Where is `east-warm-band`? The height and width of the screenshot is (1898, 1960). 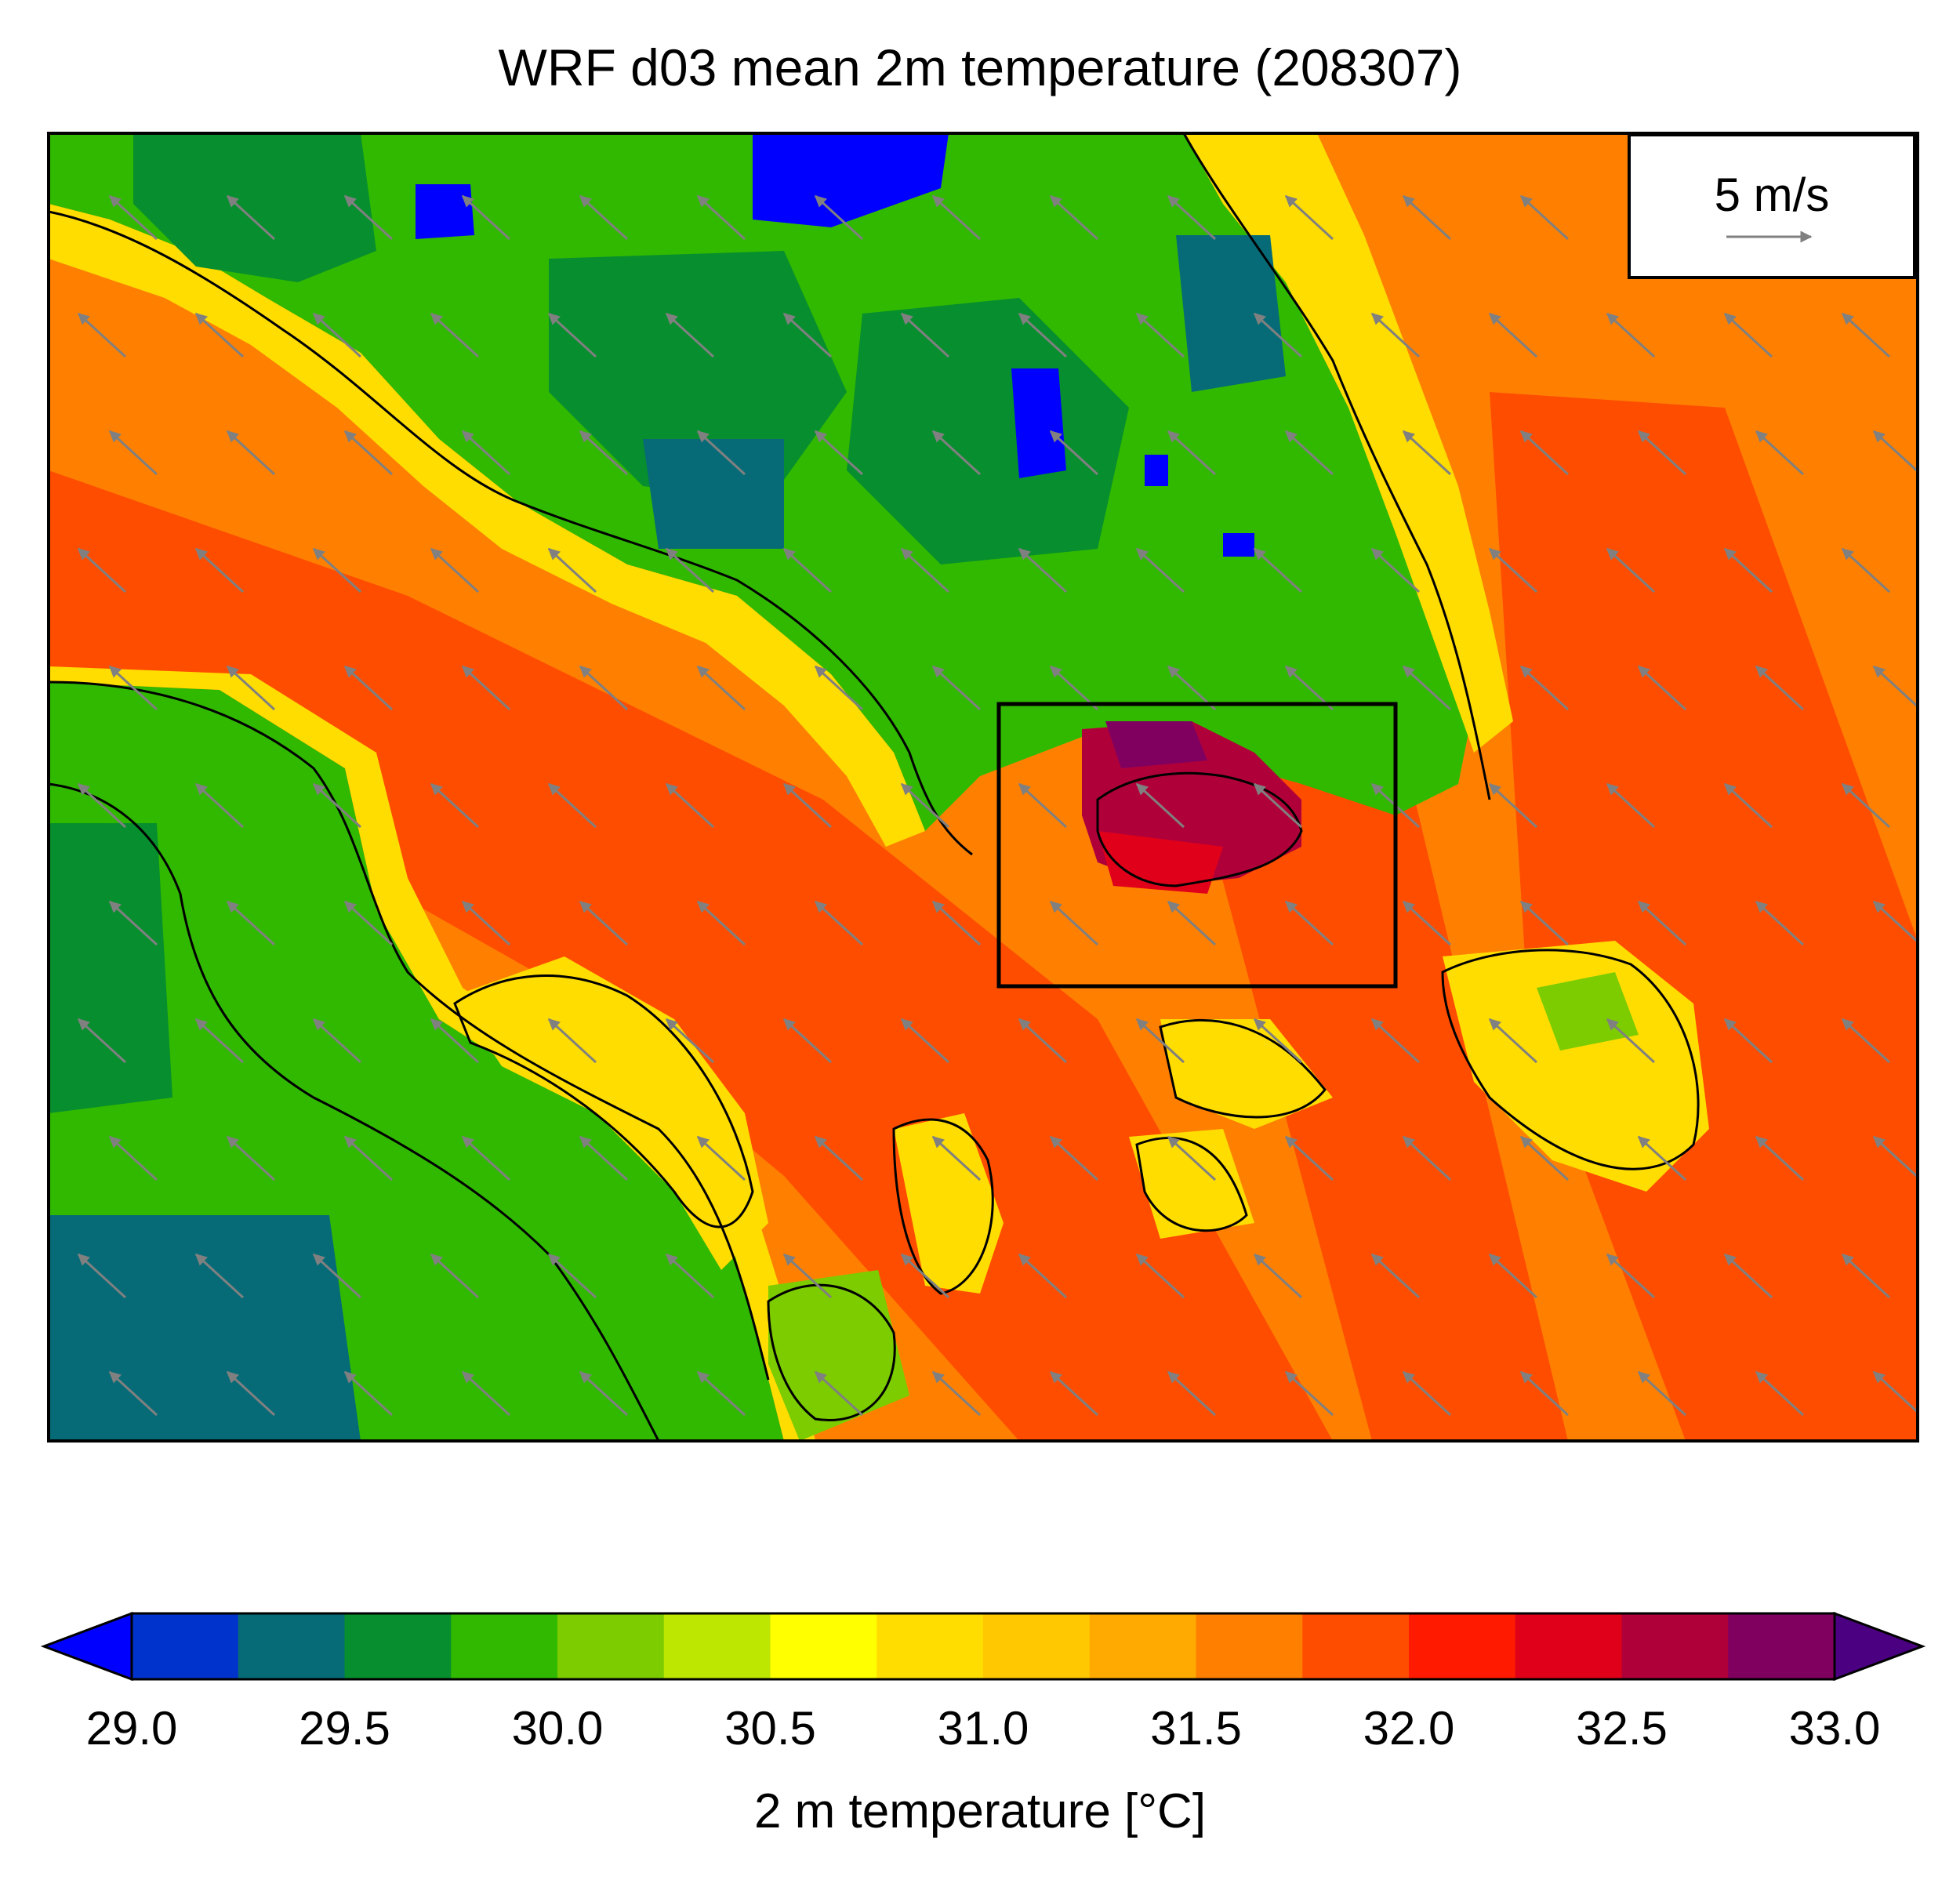 east-warm-band is located at coordinates (1704, 916).